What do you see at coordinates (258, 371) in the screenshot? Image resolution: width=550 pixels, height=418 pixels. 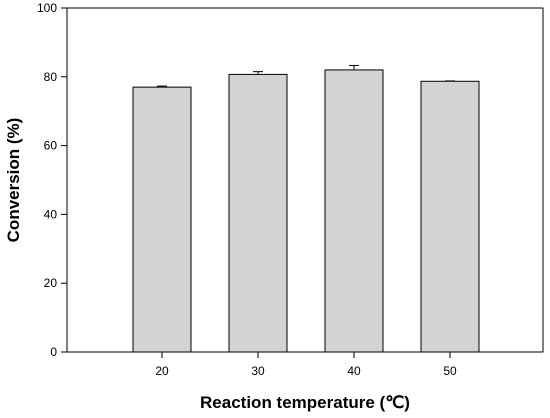 I see `x-tick-label: 30` at bounding box center [258, 371].